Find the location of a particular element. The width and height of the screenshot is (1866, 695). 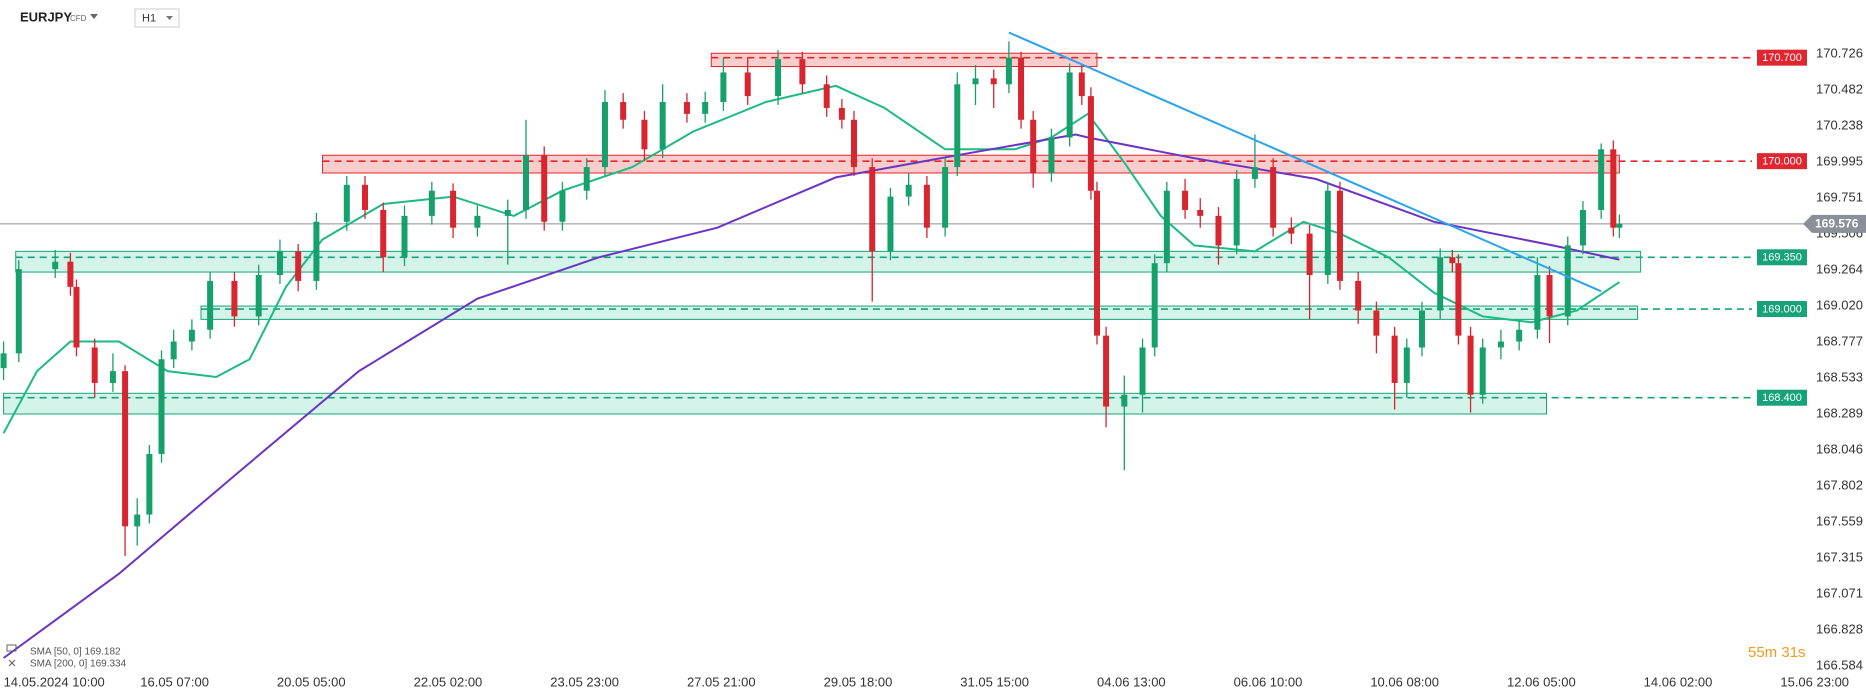

interval-dropdown-arrow is located at coordinates (169, 18).